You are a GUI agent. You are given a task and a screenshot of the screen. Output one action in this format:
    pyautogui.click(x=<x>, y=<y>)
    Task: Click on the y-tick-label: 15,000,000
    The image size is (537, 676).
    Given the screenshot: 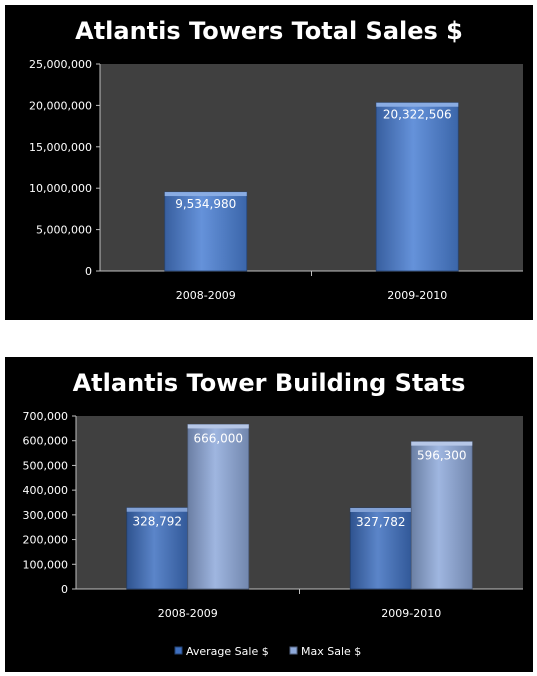 What is the action you would take?
    pyautogui.click(x=60, y=147)
    